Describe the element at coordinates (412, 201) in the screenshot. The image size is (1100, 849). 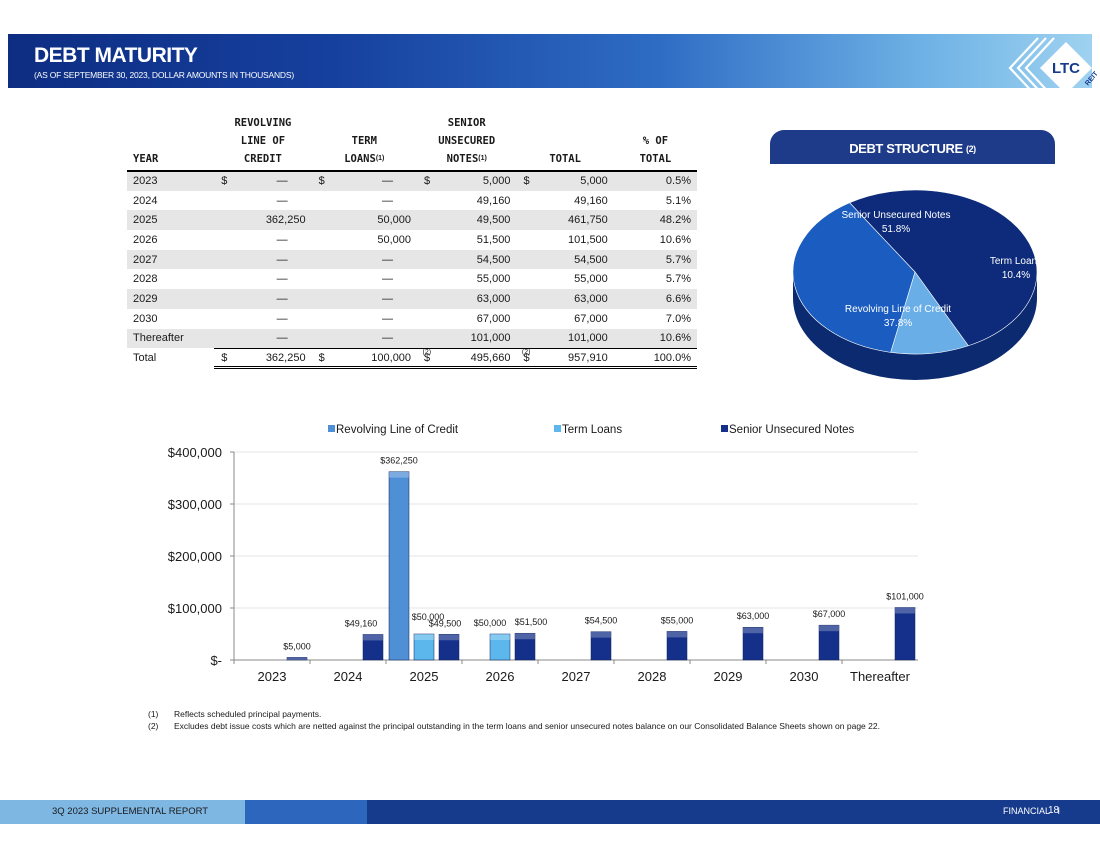
I see `table-row: 2024 — — 49,160 49,160 5.1%` at that location.